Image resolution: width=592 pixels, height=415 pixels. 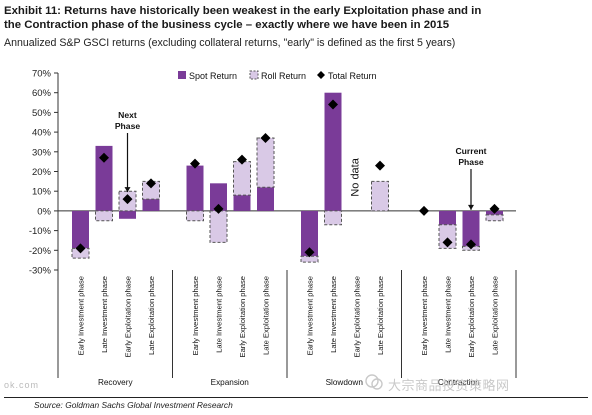 What do you see at coordinates (470, 151) in the screenshot?
I see `annotation-line-1: Current` at bounding box center [470, 151].